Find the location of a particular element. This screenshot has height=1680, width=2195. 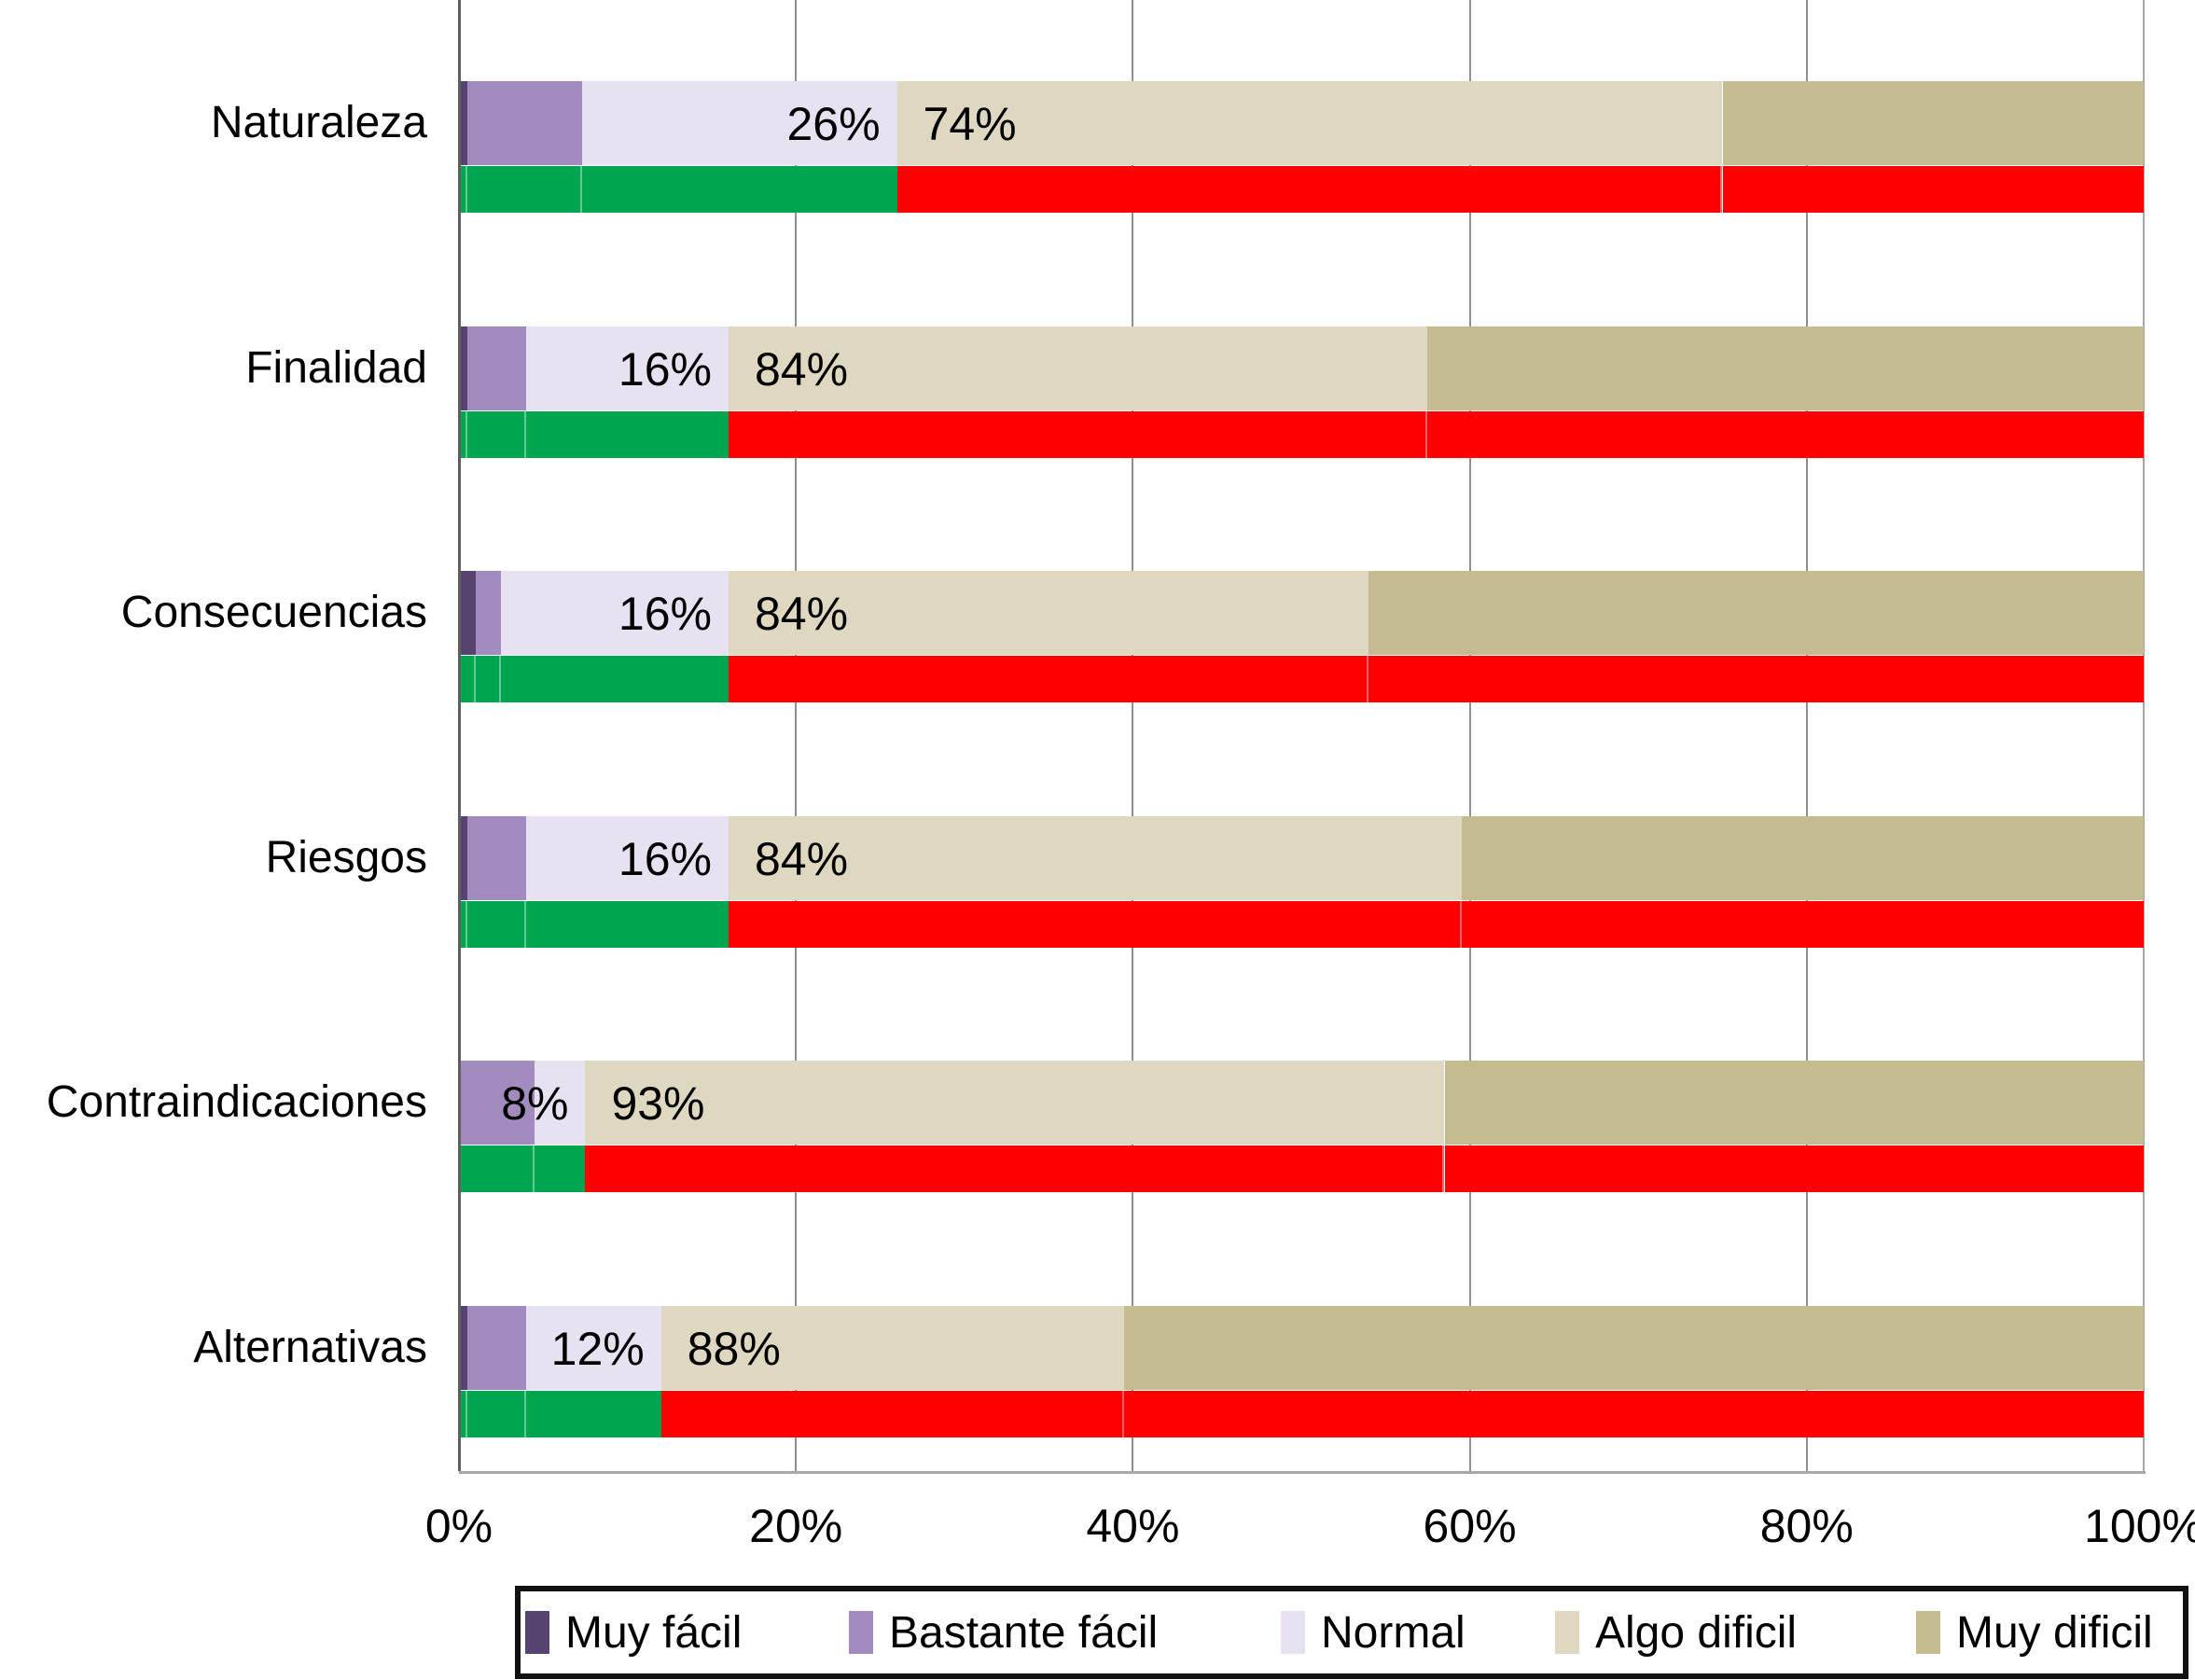

y-axis-line is located at coordinates (459, 735).